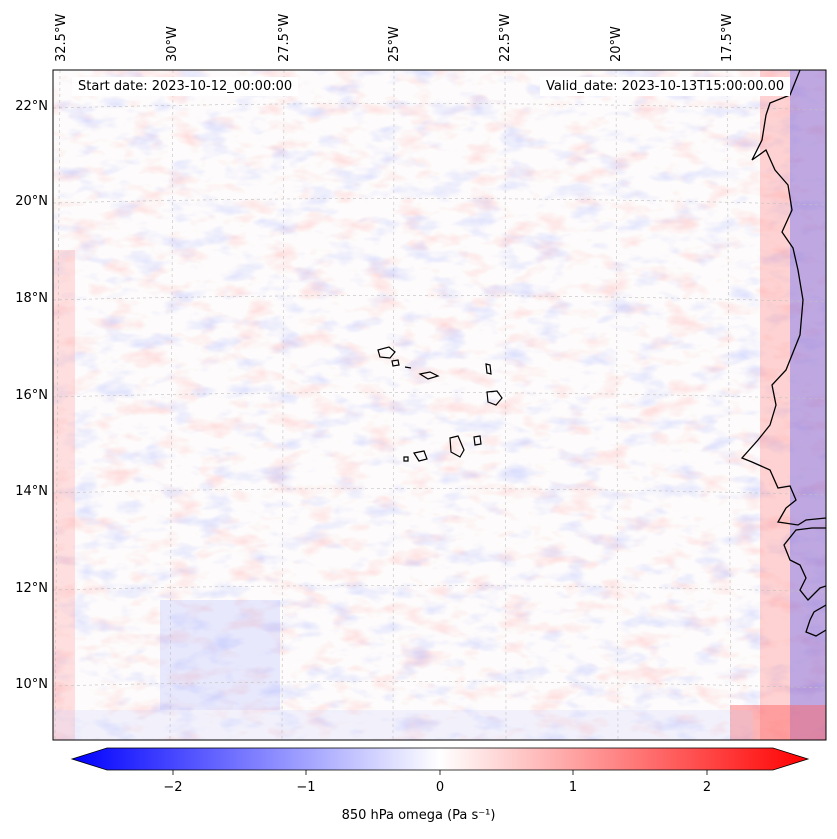  I want to click on lon-label: 25°W, so click(394, 44).